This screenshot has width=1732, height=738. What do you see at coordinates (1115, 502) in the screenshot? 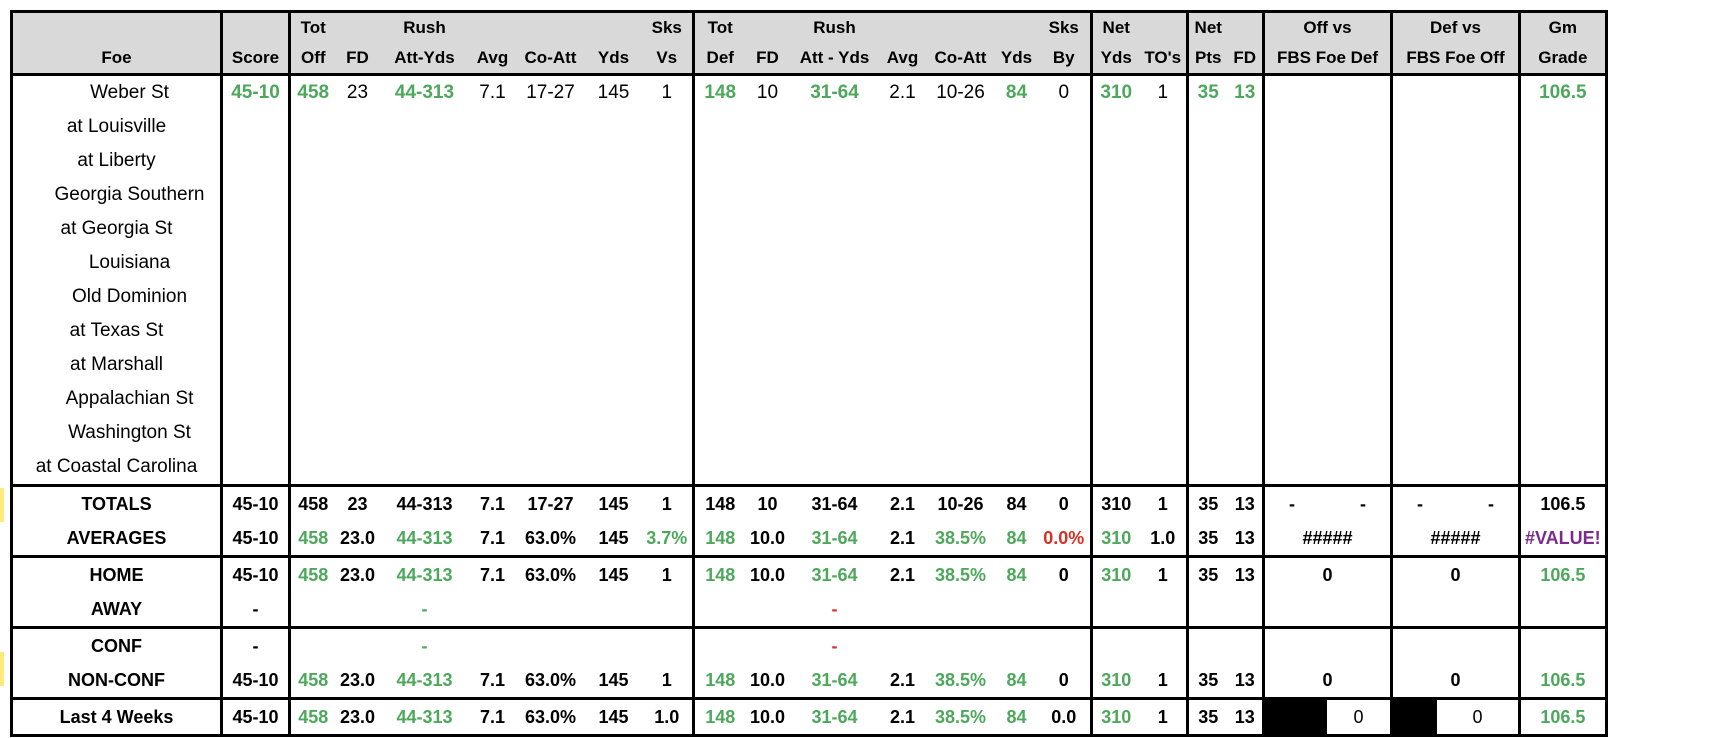
I see `summary-cell: 310` at bounding box center [1115, 502].